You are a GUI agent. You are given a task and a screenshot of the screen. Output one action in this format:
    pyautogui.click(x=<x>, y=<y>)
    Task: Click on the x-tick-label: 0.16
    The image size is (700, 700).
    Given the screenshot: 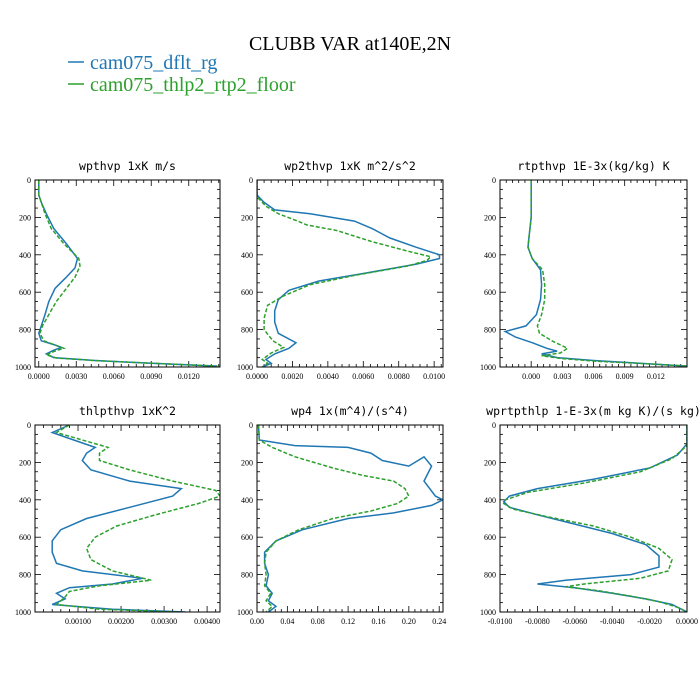 What is the action you would take?
    pyautogui.click(x=378, y=621)
    